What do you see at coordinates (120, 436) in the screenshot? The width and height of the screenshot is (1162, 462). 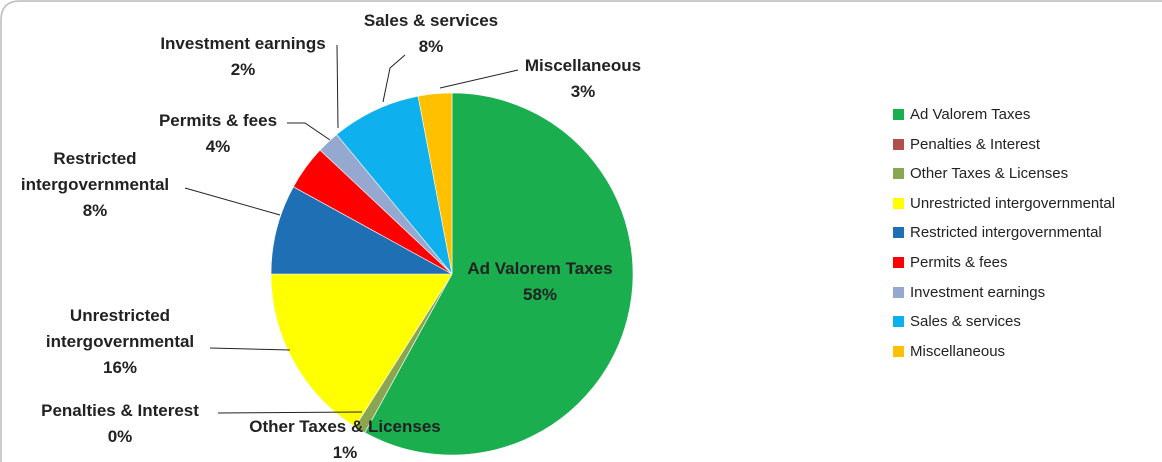 I see `label-value: 0%` at bounding box center [120, 436].